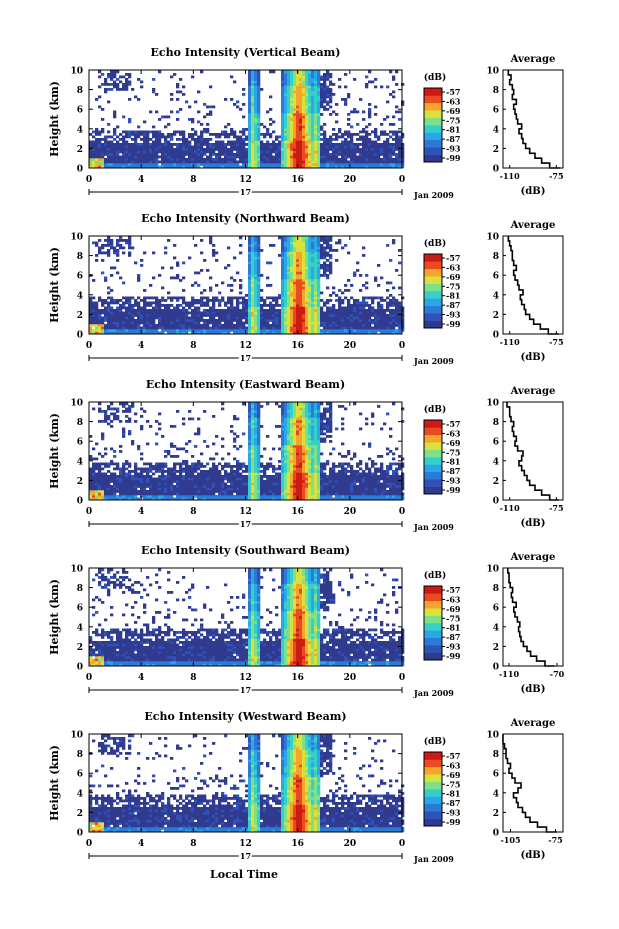  Describe the element at coordinates (80, 170) in the screenshot. I see `y-tick-label: 0` at that location.